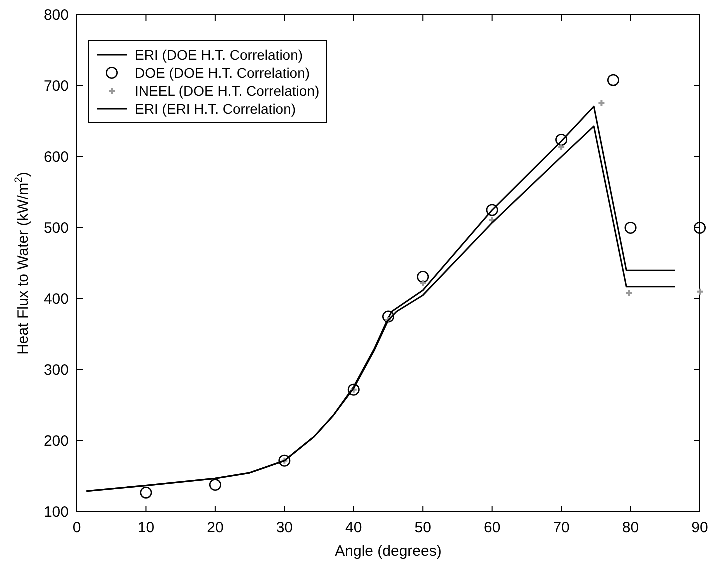 This screenshot has width=714, height=564. What do you see at coordinates (56, 370) in the screenshot?
I see `y-tick-label: 300` at bounding box center [56, 370].